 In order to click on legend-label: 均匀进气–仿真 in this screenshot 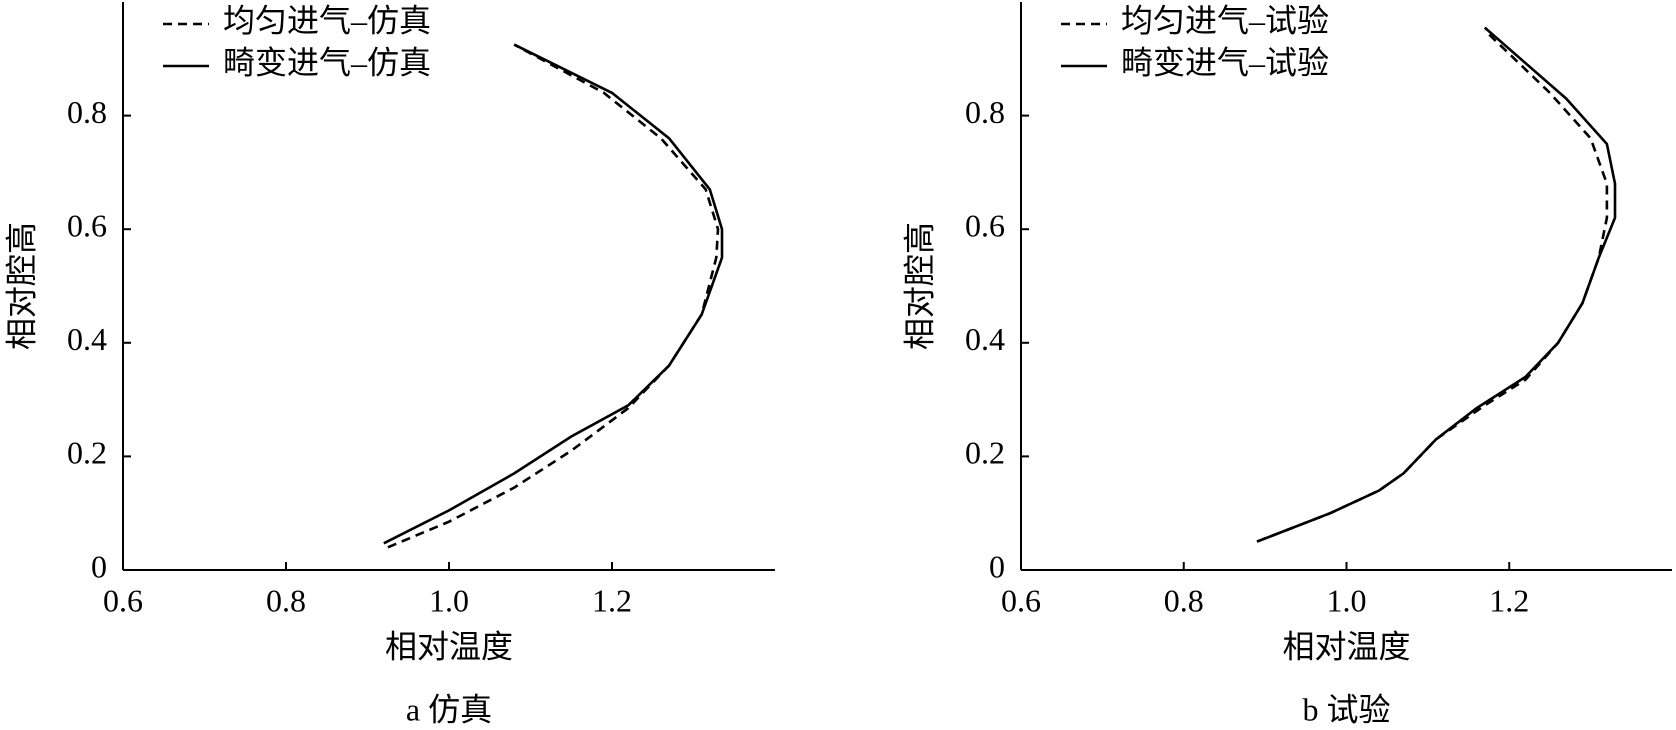, I will do `click(327, 20)`.